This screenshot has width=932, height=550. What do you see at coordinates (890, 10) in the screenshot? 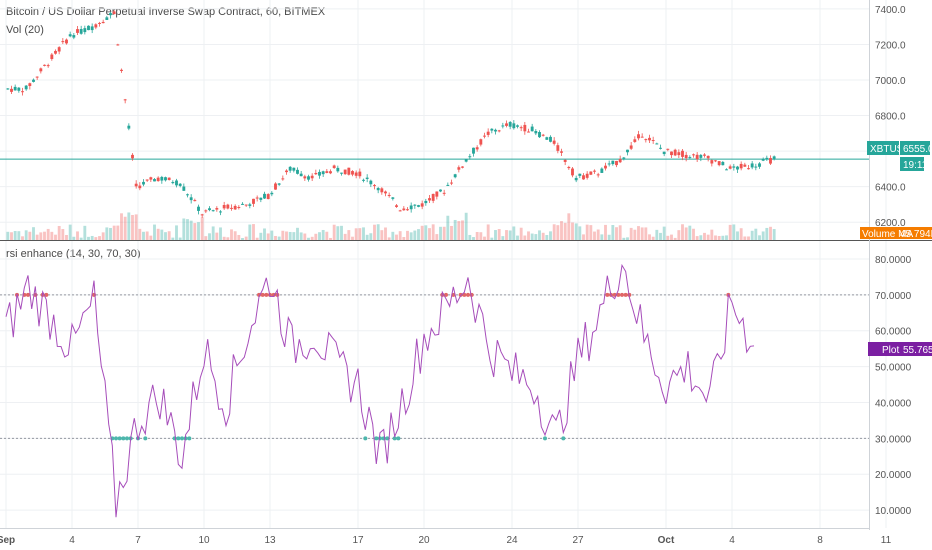
I see `price-tick-label: 7400.0` at bounding box center [890, 10].